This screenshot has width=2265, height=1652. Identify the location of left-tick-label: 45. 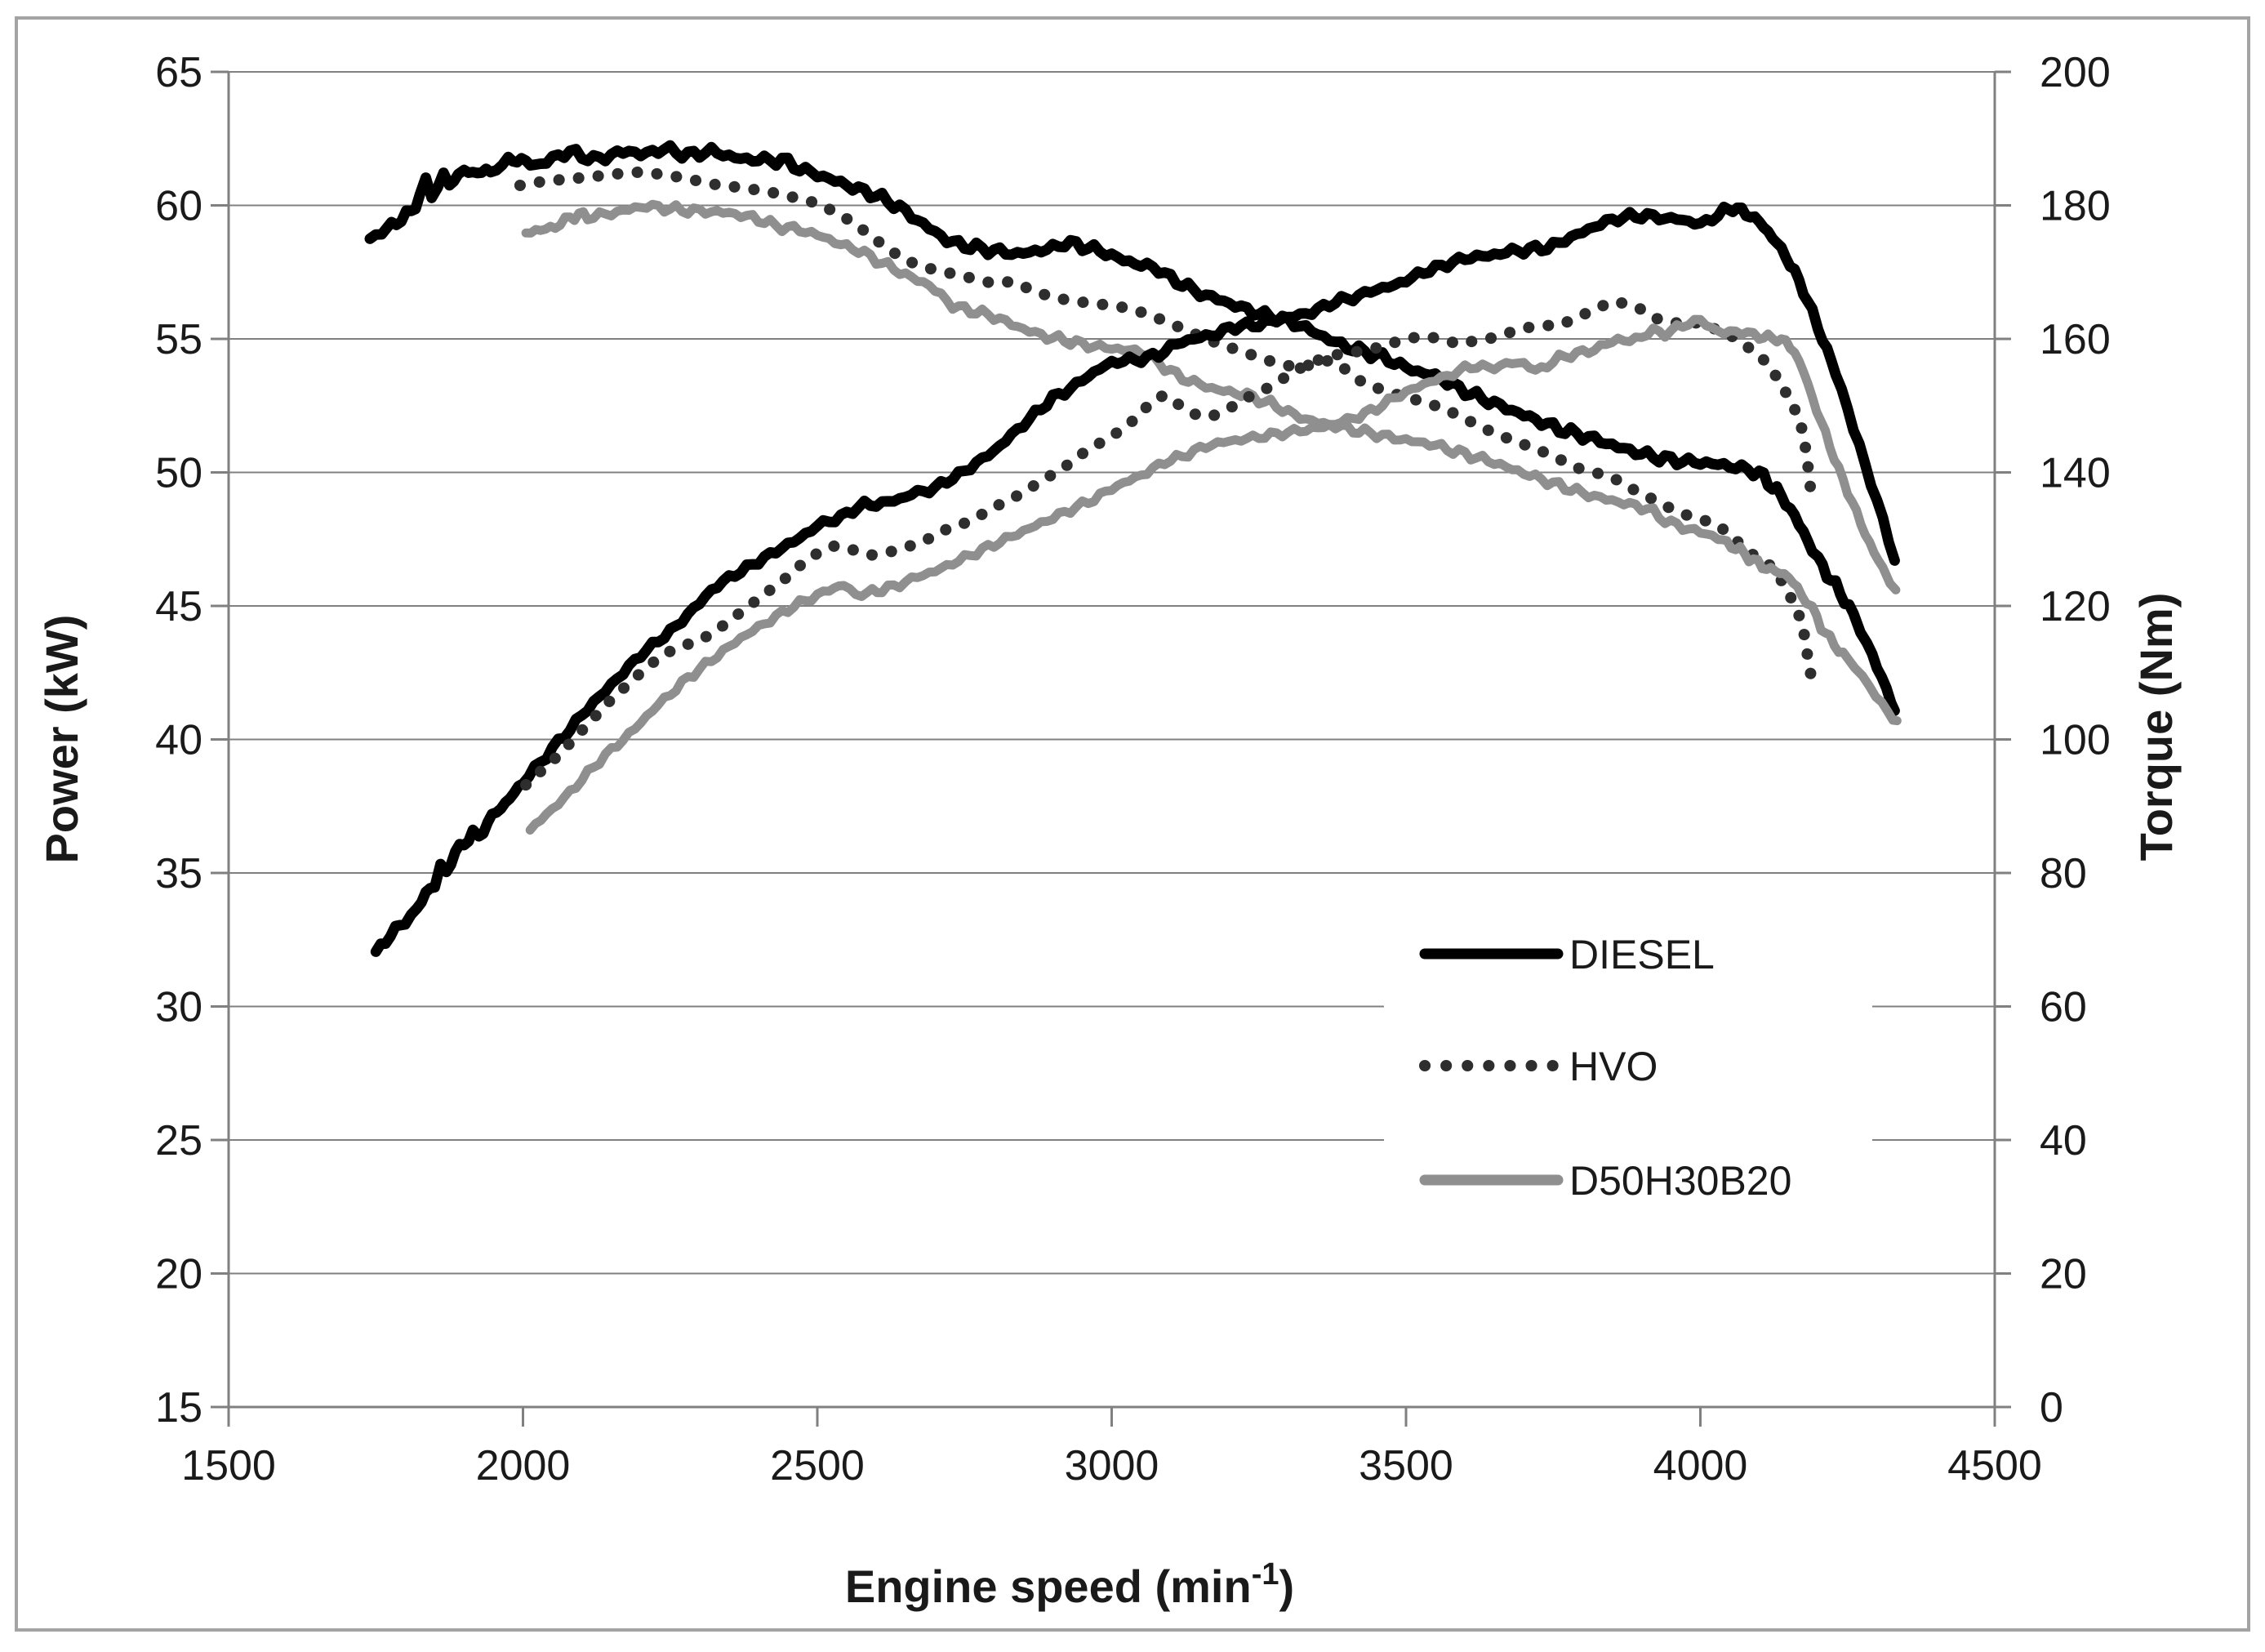
(178, 606).